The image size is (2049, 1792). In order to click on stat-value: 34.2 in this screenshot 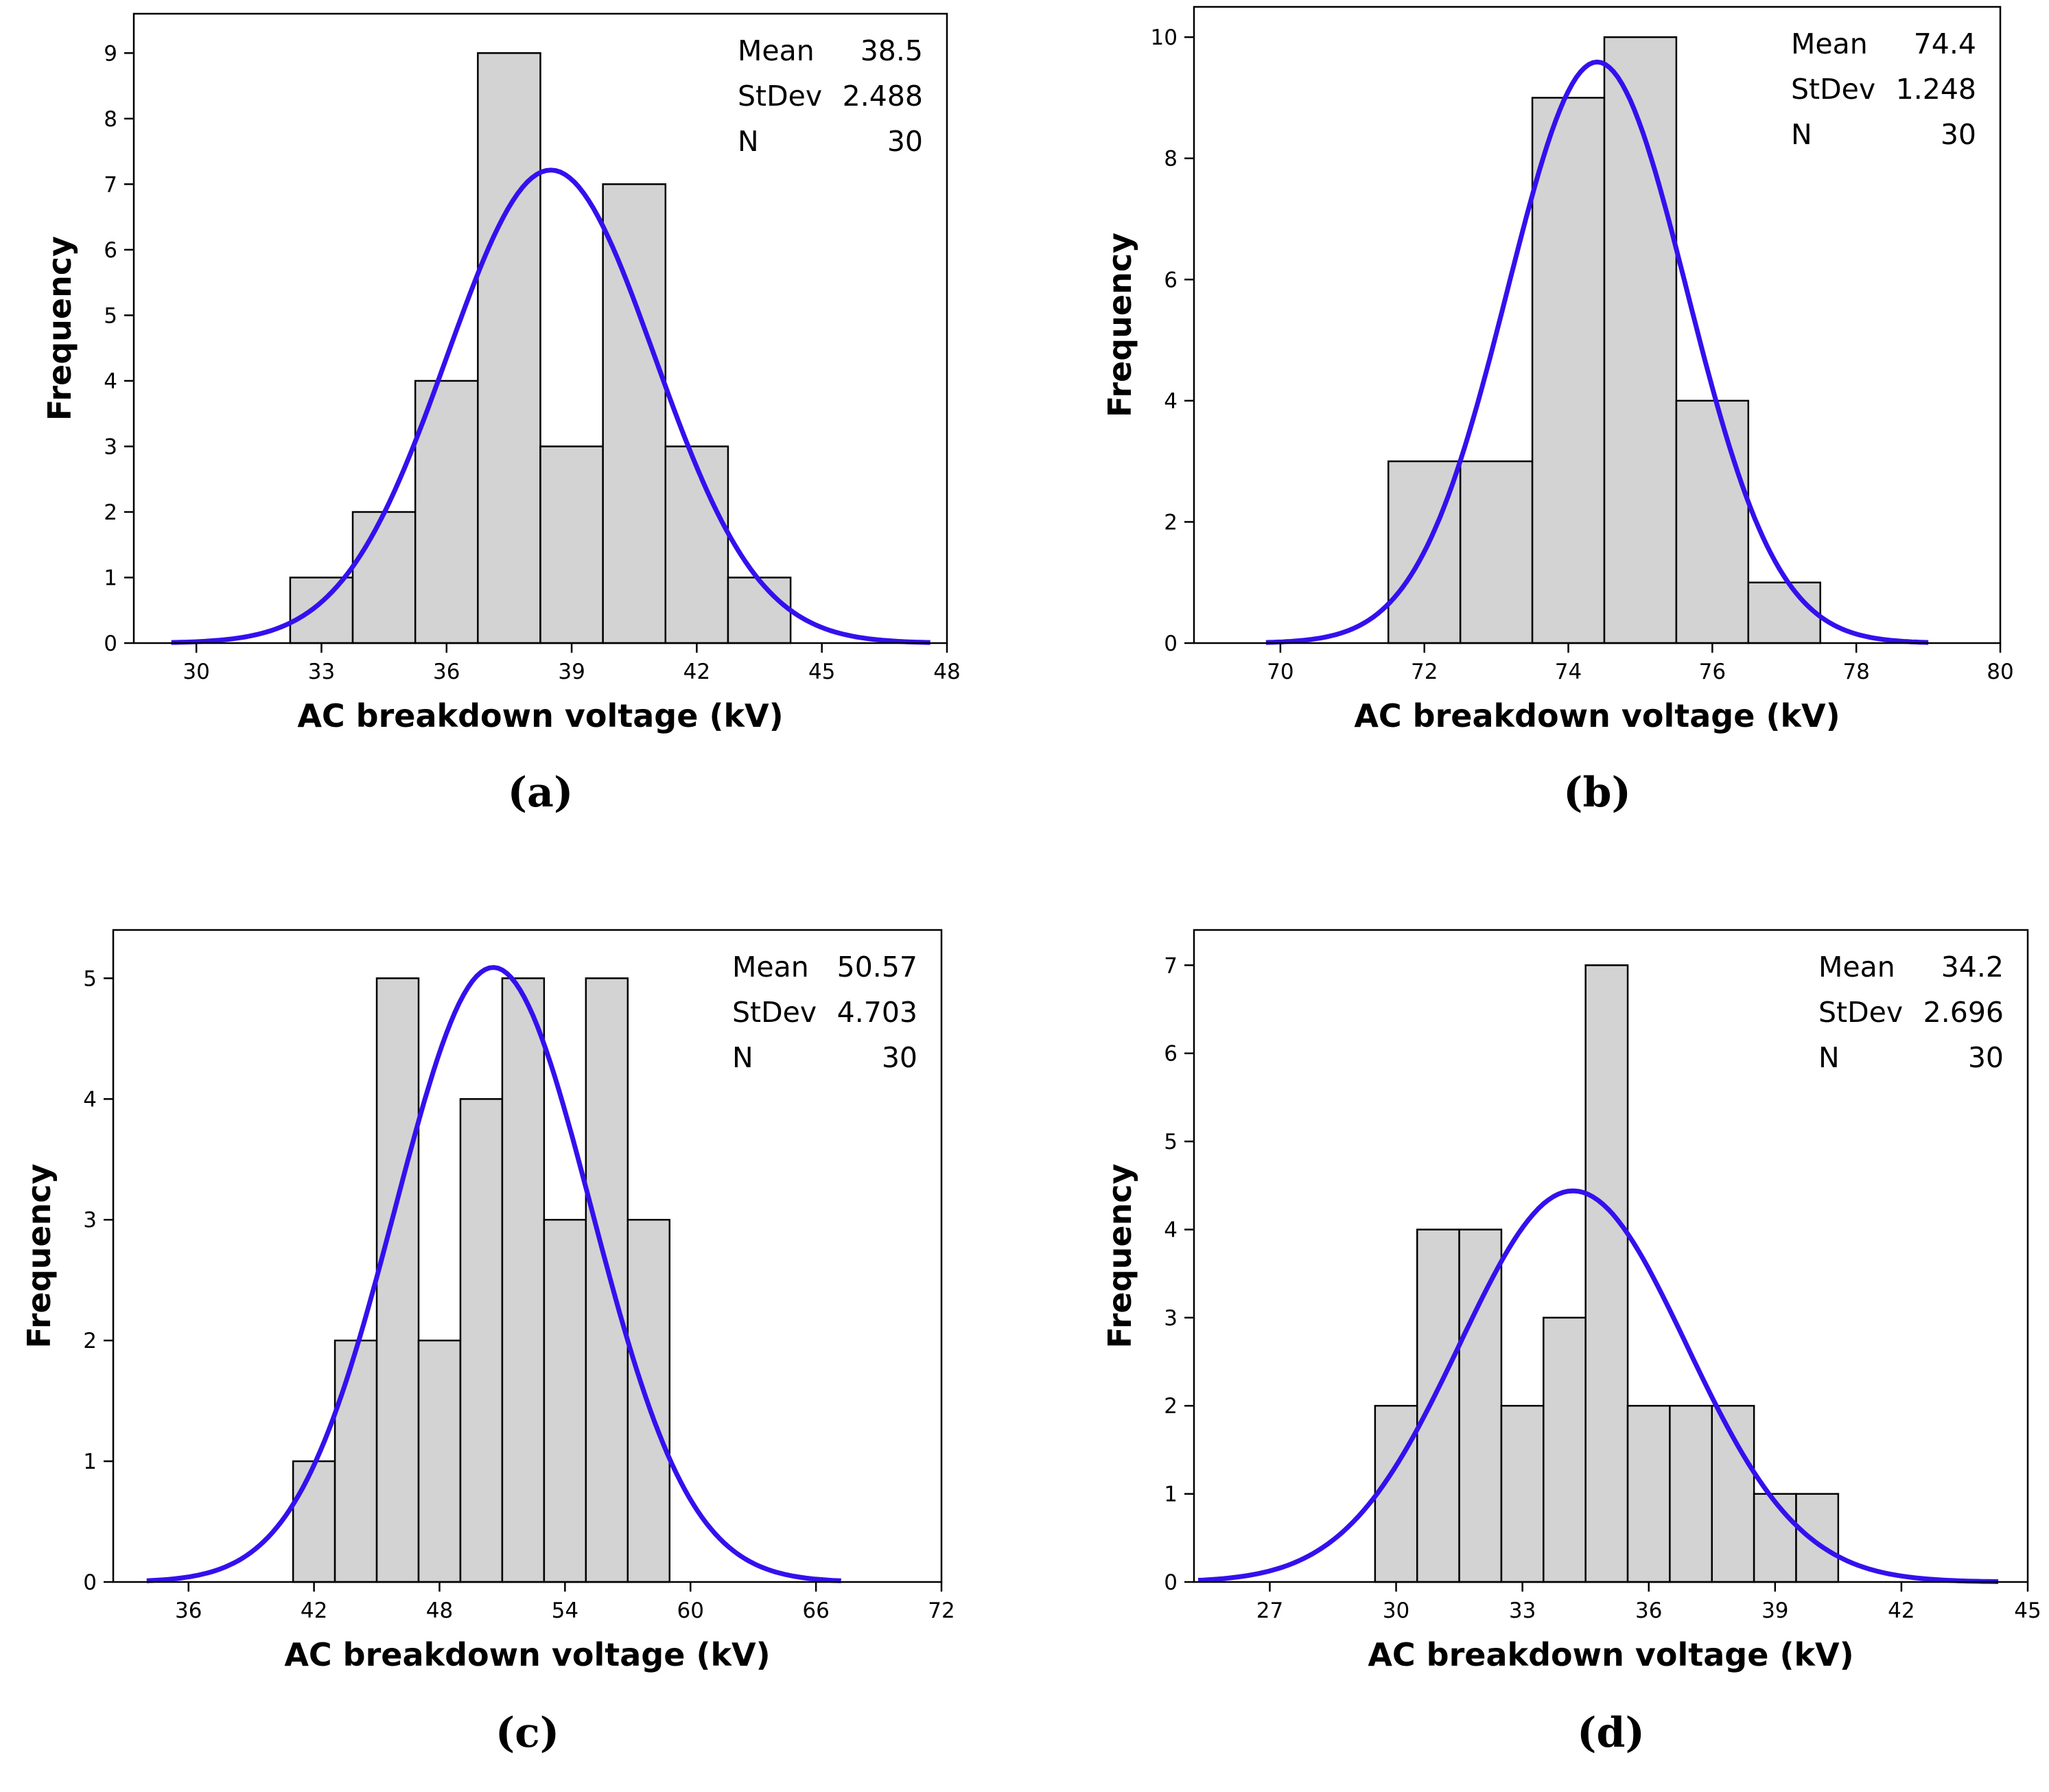, I will do `click(1972, 967)`.